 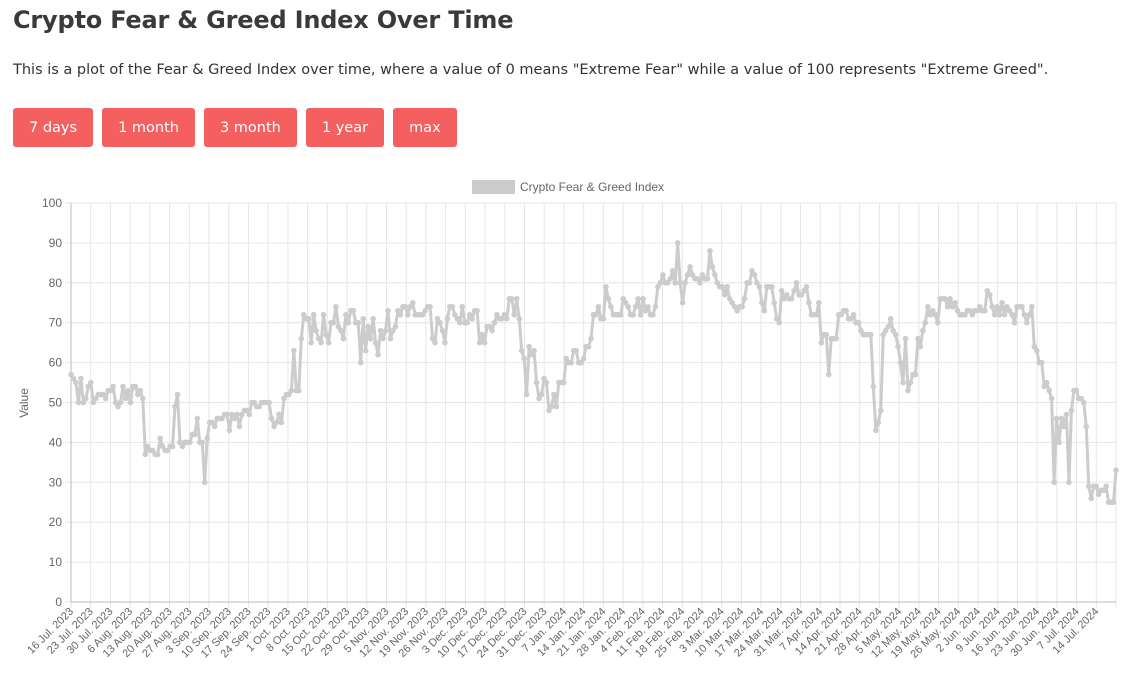 What do you see at coordinates (56, 562) in the screenshot?
I see `y-tick-label: 10` at bounding box center [56, 562].